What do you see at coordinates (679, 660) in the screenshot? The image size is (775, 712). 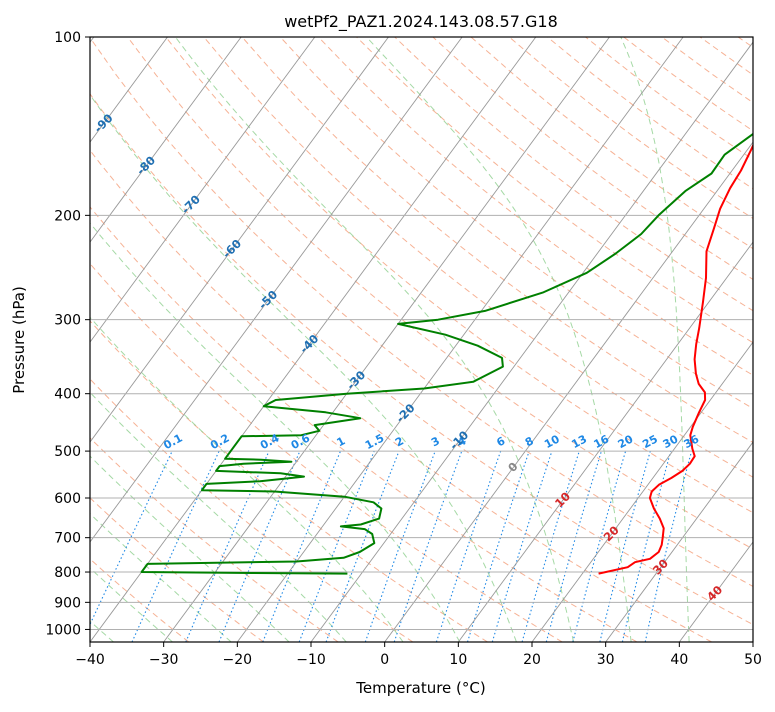 I see `x-tick-label: 40` at bounding box center [679, 660].